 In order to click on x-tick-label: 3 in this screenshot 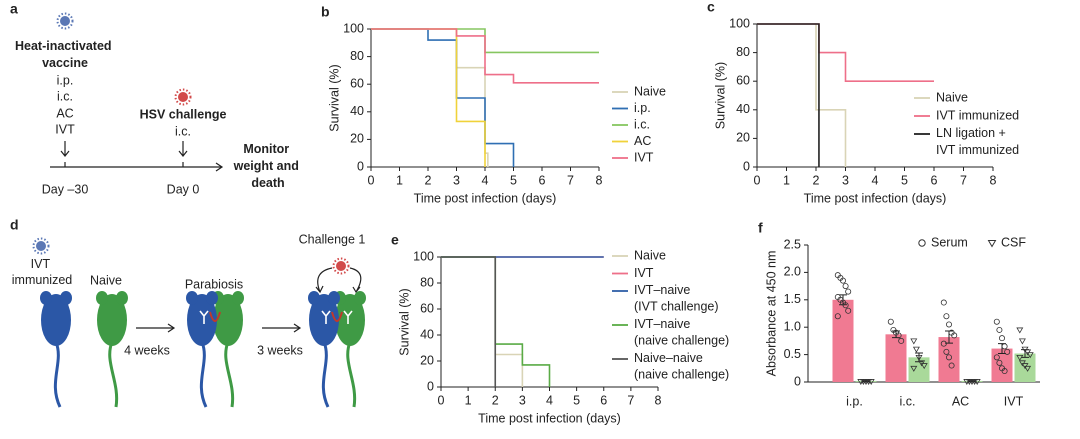, I will do `click(845, 180)`.